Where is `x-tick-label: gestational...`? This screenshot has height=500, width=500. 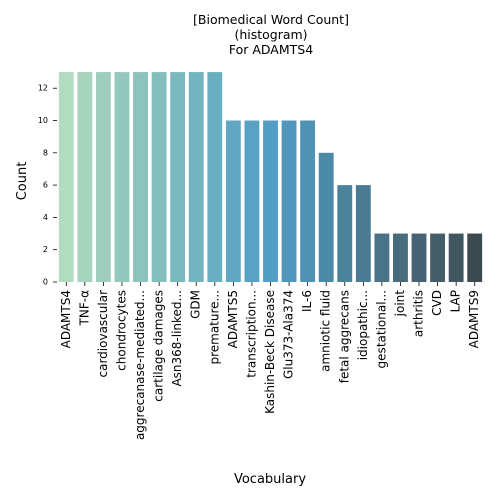 x-tick-label: gestational... is located at coordinates (381, 329).